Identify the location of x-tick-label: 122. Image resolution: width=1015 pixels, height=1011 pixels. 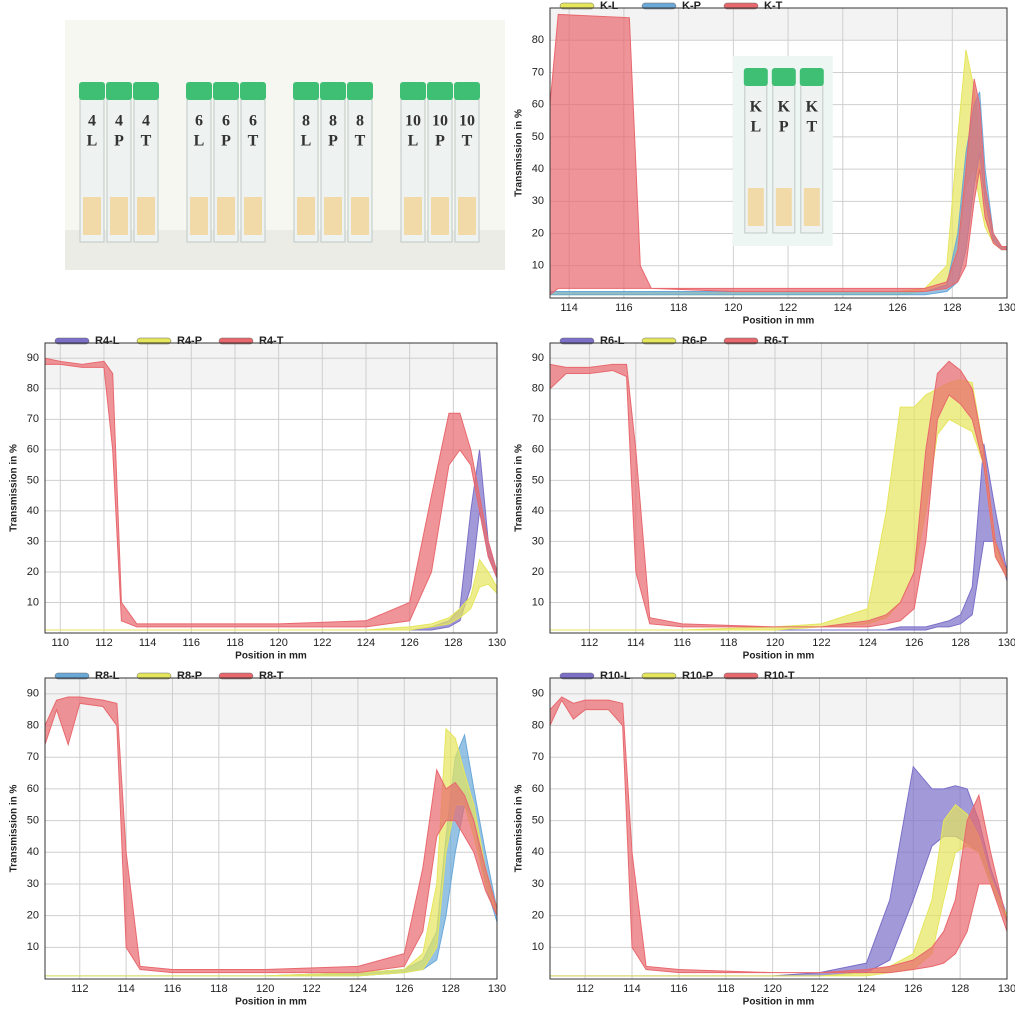
(821, 643).